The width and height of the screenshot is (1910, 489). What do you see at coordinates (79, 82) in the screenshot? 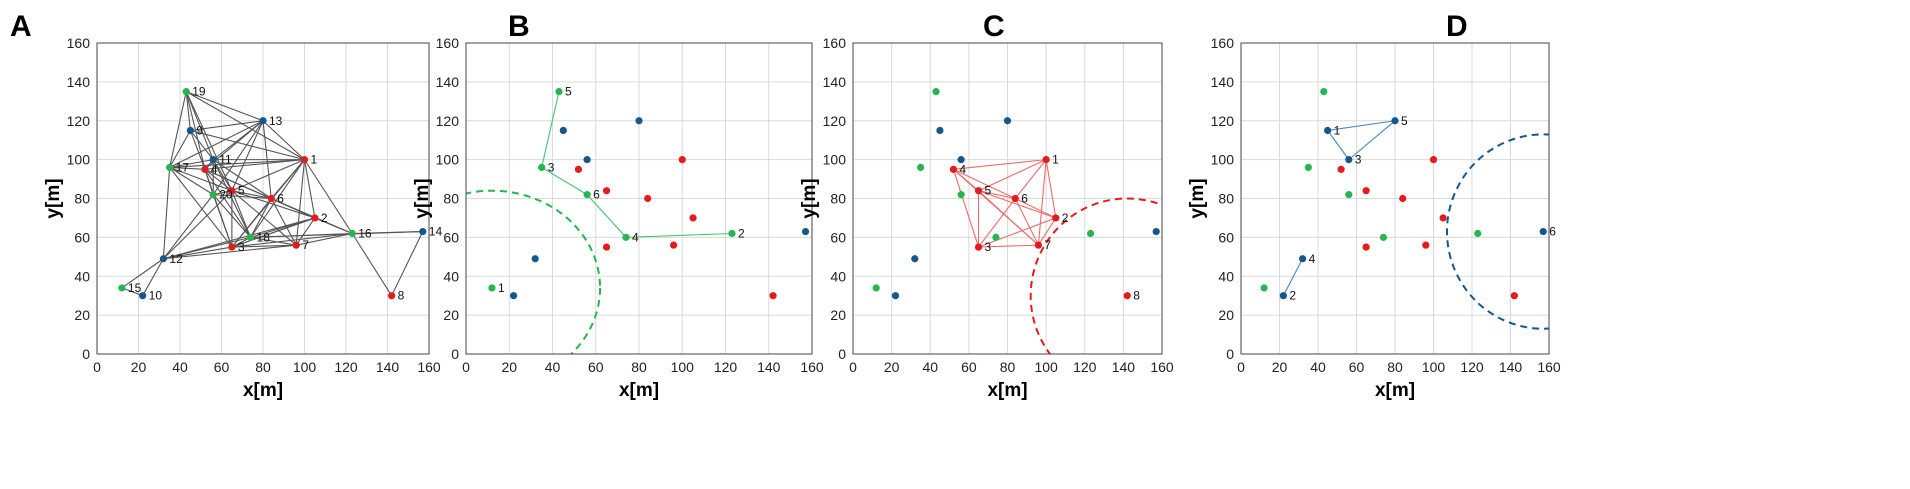
I see `y-tick-label: 140` at bounding box center [79, 82].